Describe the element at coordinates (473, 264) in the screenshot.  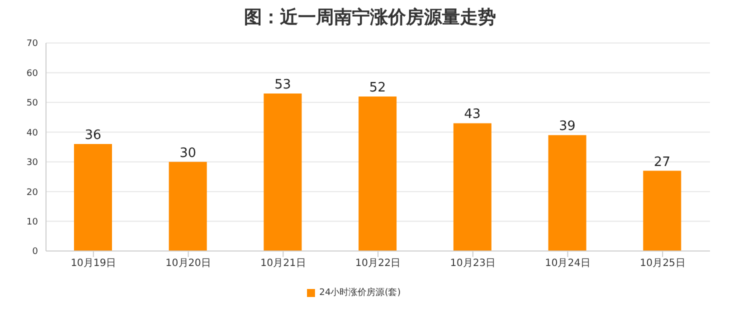
I see `x-tick-label: 10月23日` at that location.